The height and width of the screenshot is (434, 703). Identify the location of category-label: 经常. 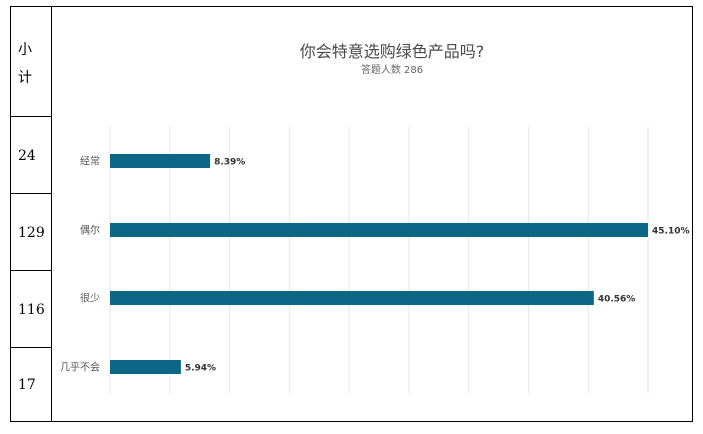
(90, 161).